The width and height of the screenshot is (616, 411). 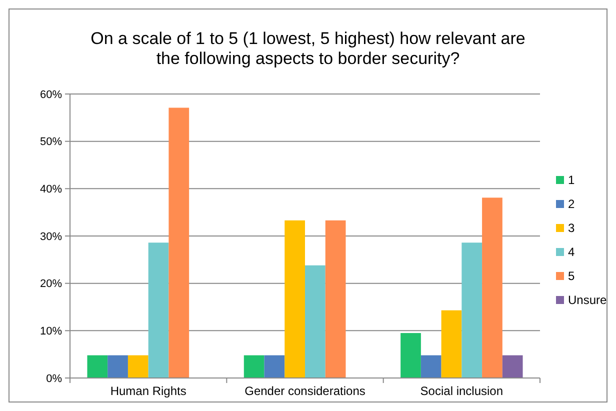 I want to click on y-tick-label: 60%, so click(x=51, y=94).